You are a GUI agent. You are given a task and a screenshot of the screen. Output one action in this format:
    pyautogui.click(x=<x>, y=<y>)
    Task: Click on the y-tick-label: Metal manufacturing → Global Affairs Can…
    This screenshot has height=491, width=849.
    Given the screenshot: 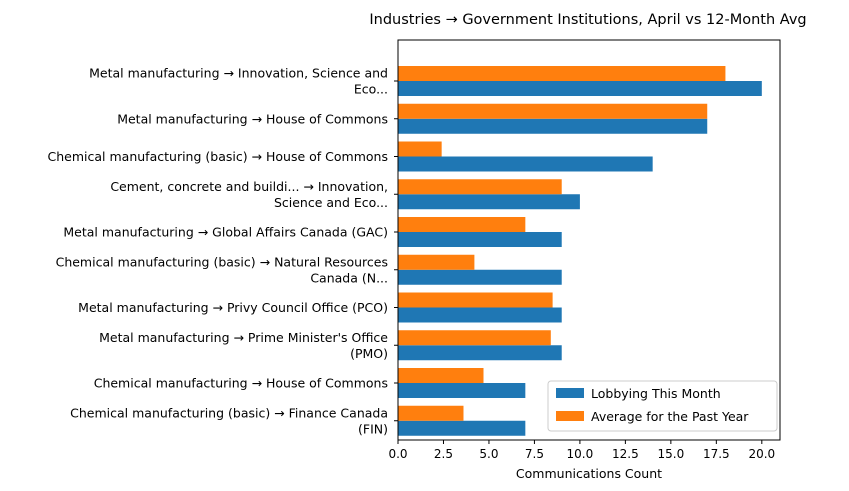 What is the action you would take?
    pyautogui.click(x=225, y=232)
    